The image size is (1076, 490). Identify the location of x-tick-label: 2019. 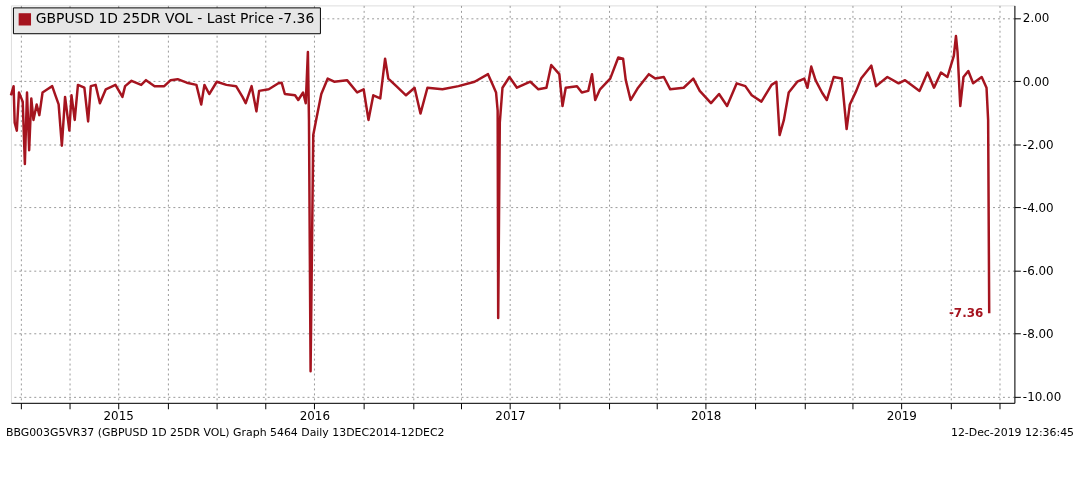
(901, 416).